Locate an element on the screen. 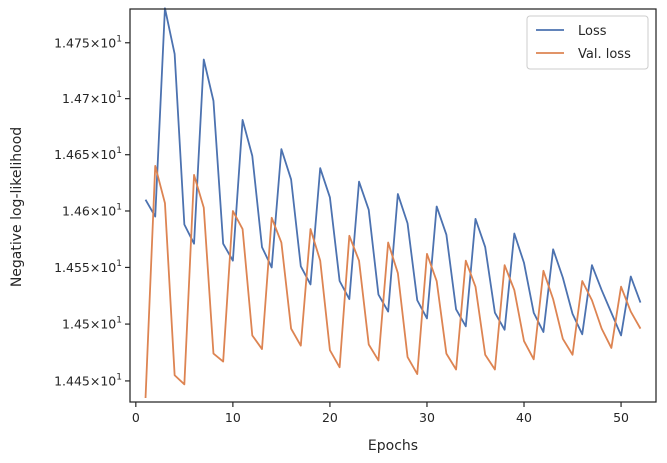 The width and height of the screenshot is (667, 463). x-tick-label: 0 is located at coordinates (136, 417).